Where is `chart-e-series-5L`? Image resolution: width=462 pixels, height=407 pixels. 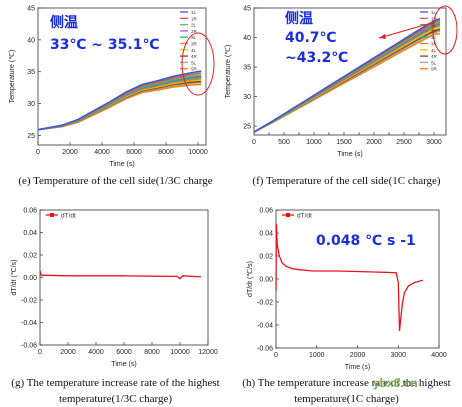 chart-e-series-5L is located at coordinates (119, 106).